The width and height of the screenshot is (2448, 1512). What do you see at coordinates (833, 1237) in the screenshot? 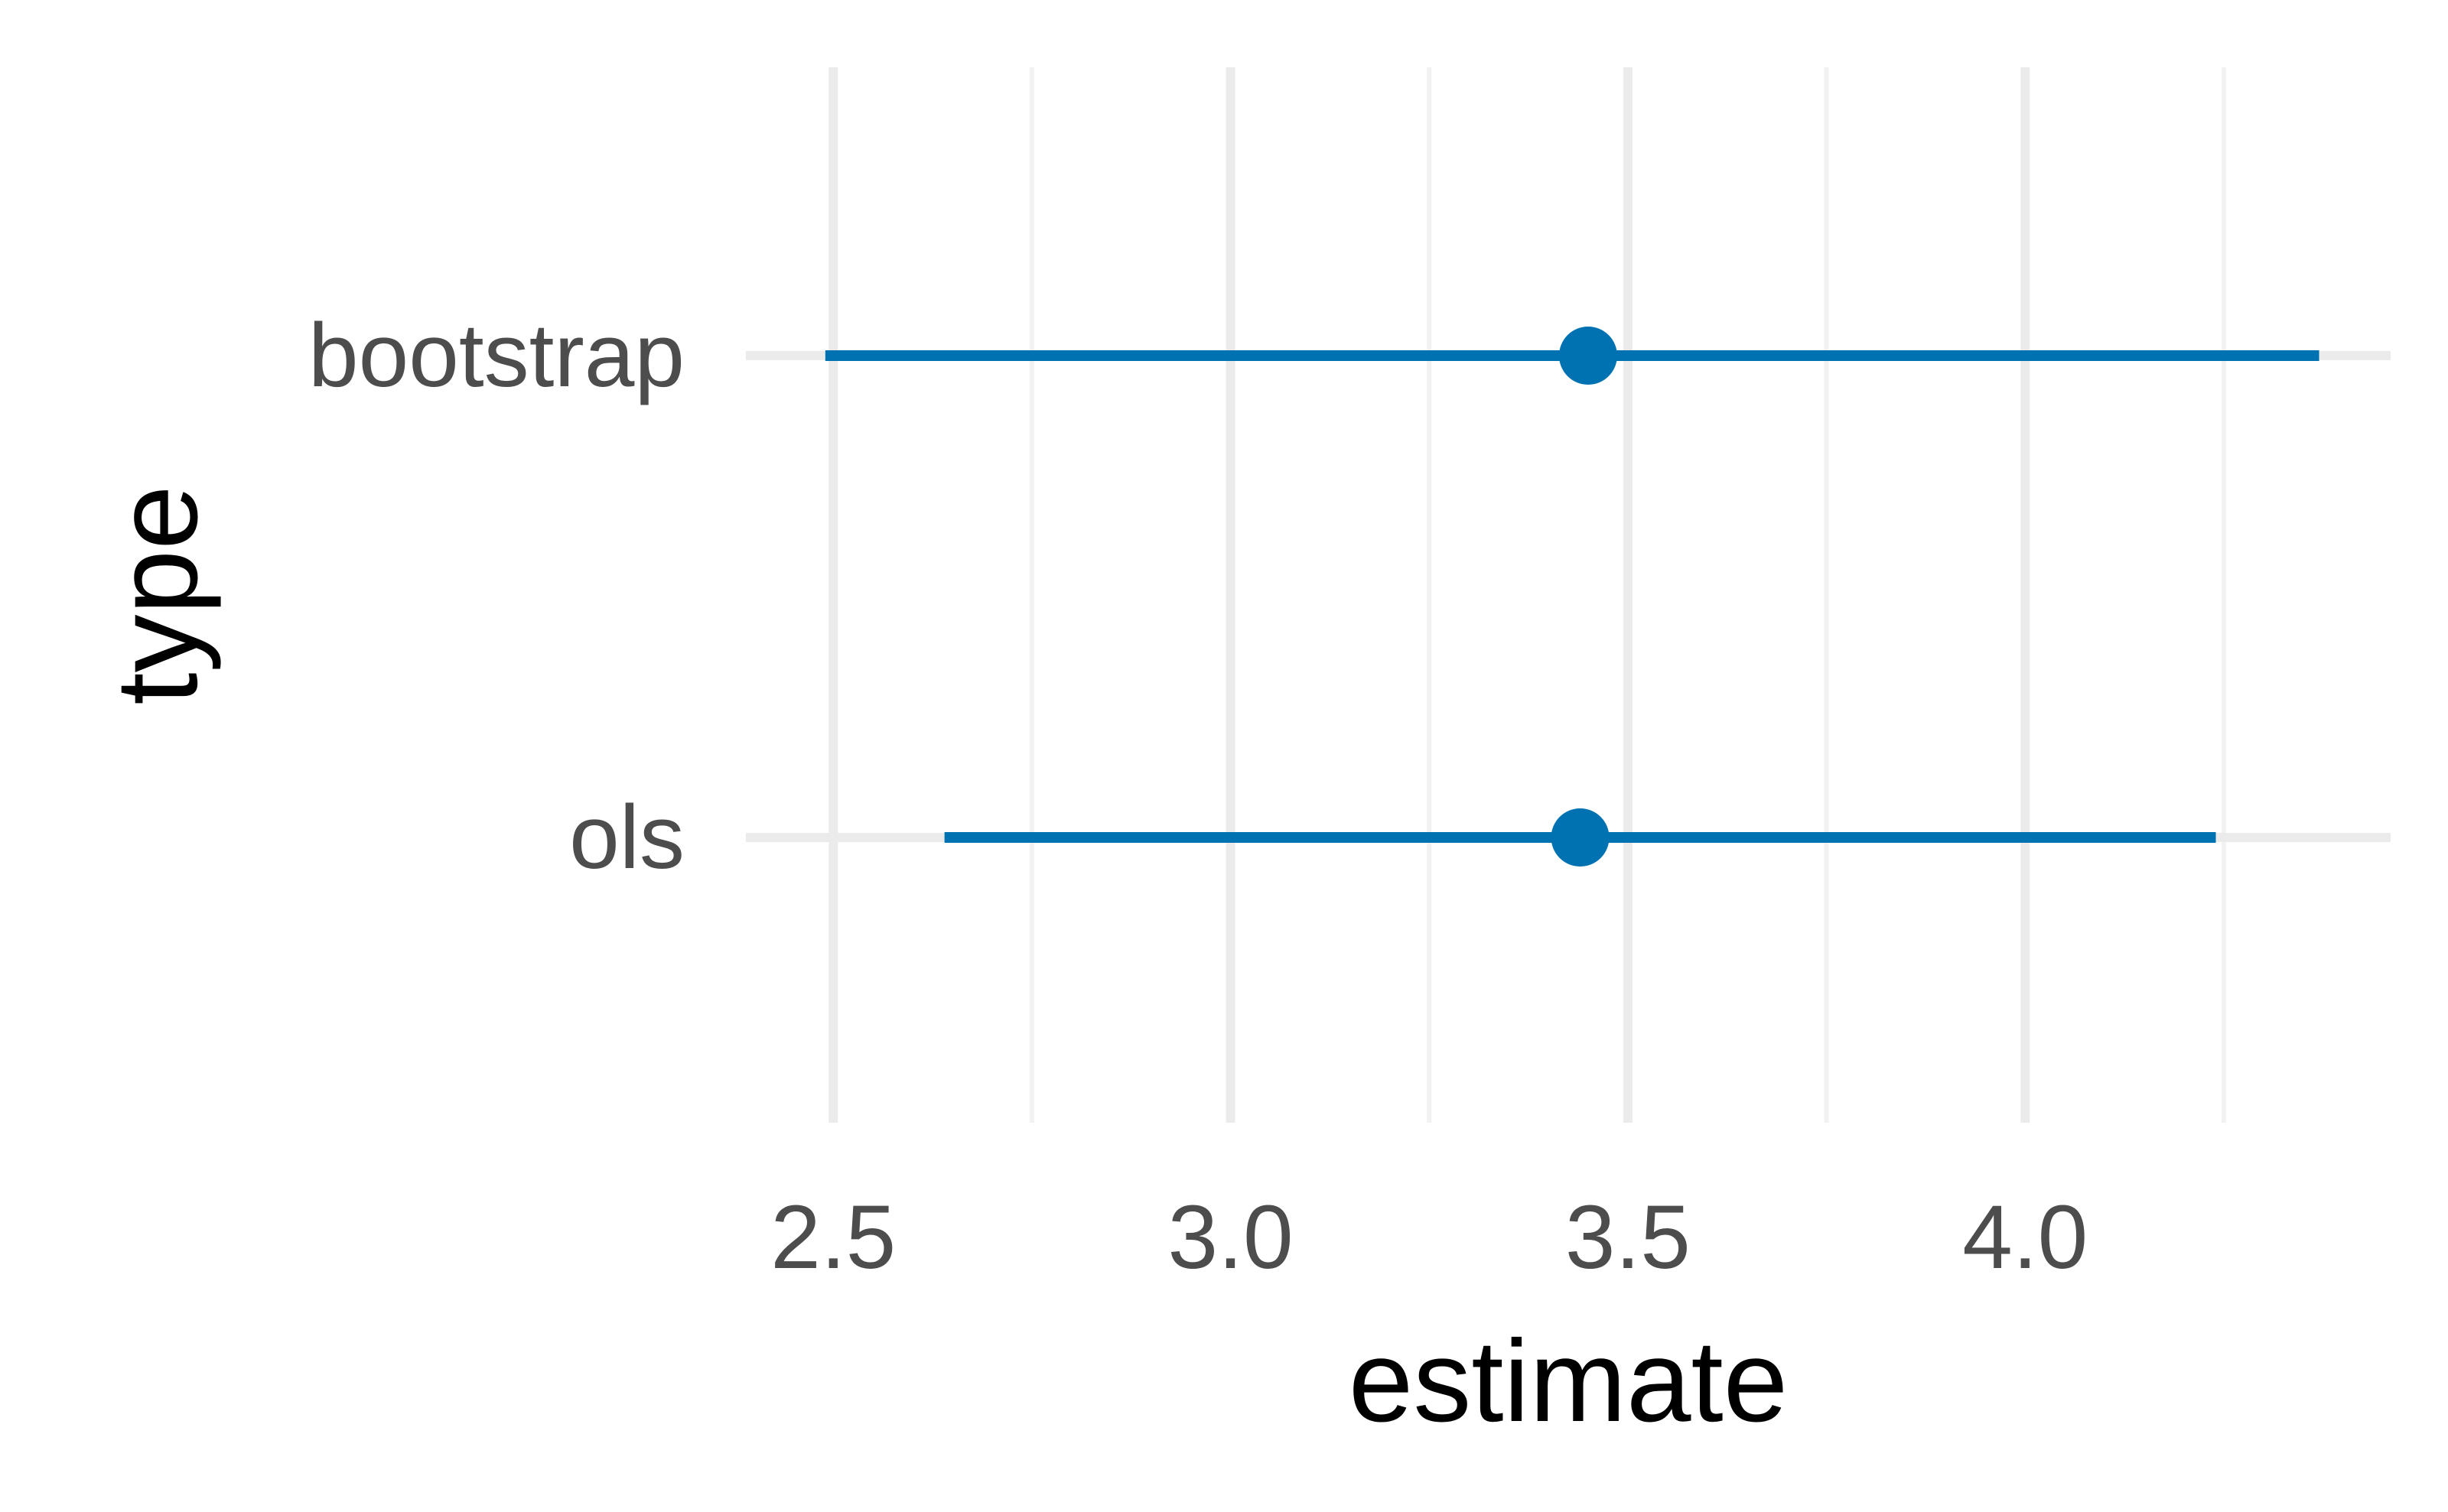
I see `x-tick-label: 2.5` at bounding box center [833, 1237].